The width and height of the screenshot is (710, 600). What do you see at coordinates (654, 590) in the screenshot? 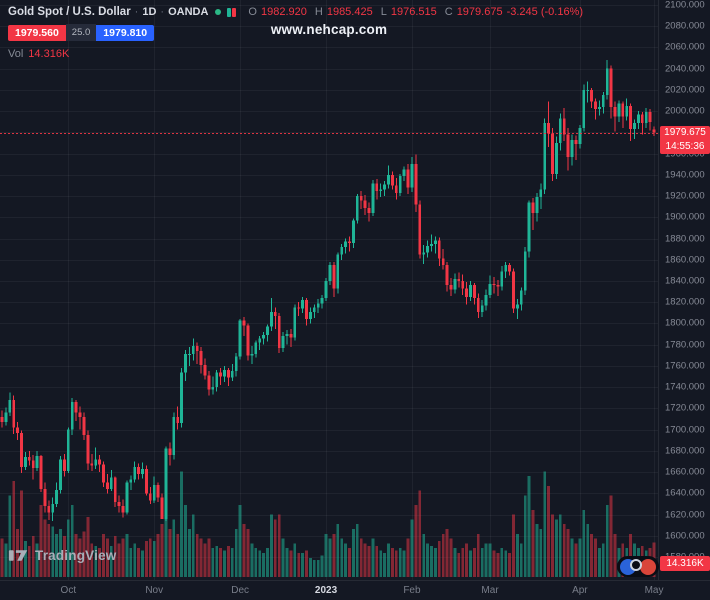
I see `time-tick-label: May` at bounding box center [654, 590].